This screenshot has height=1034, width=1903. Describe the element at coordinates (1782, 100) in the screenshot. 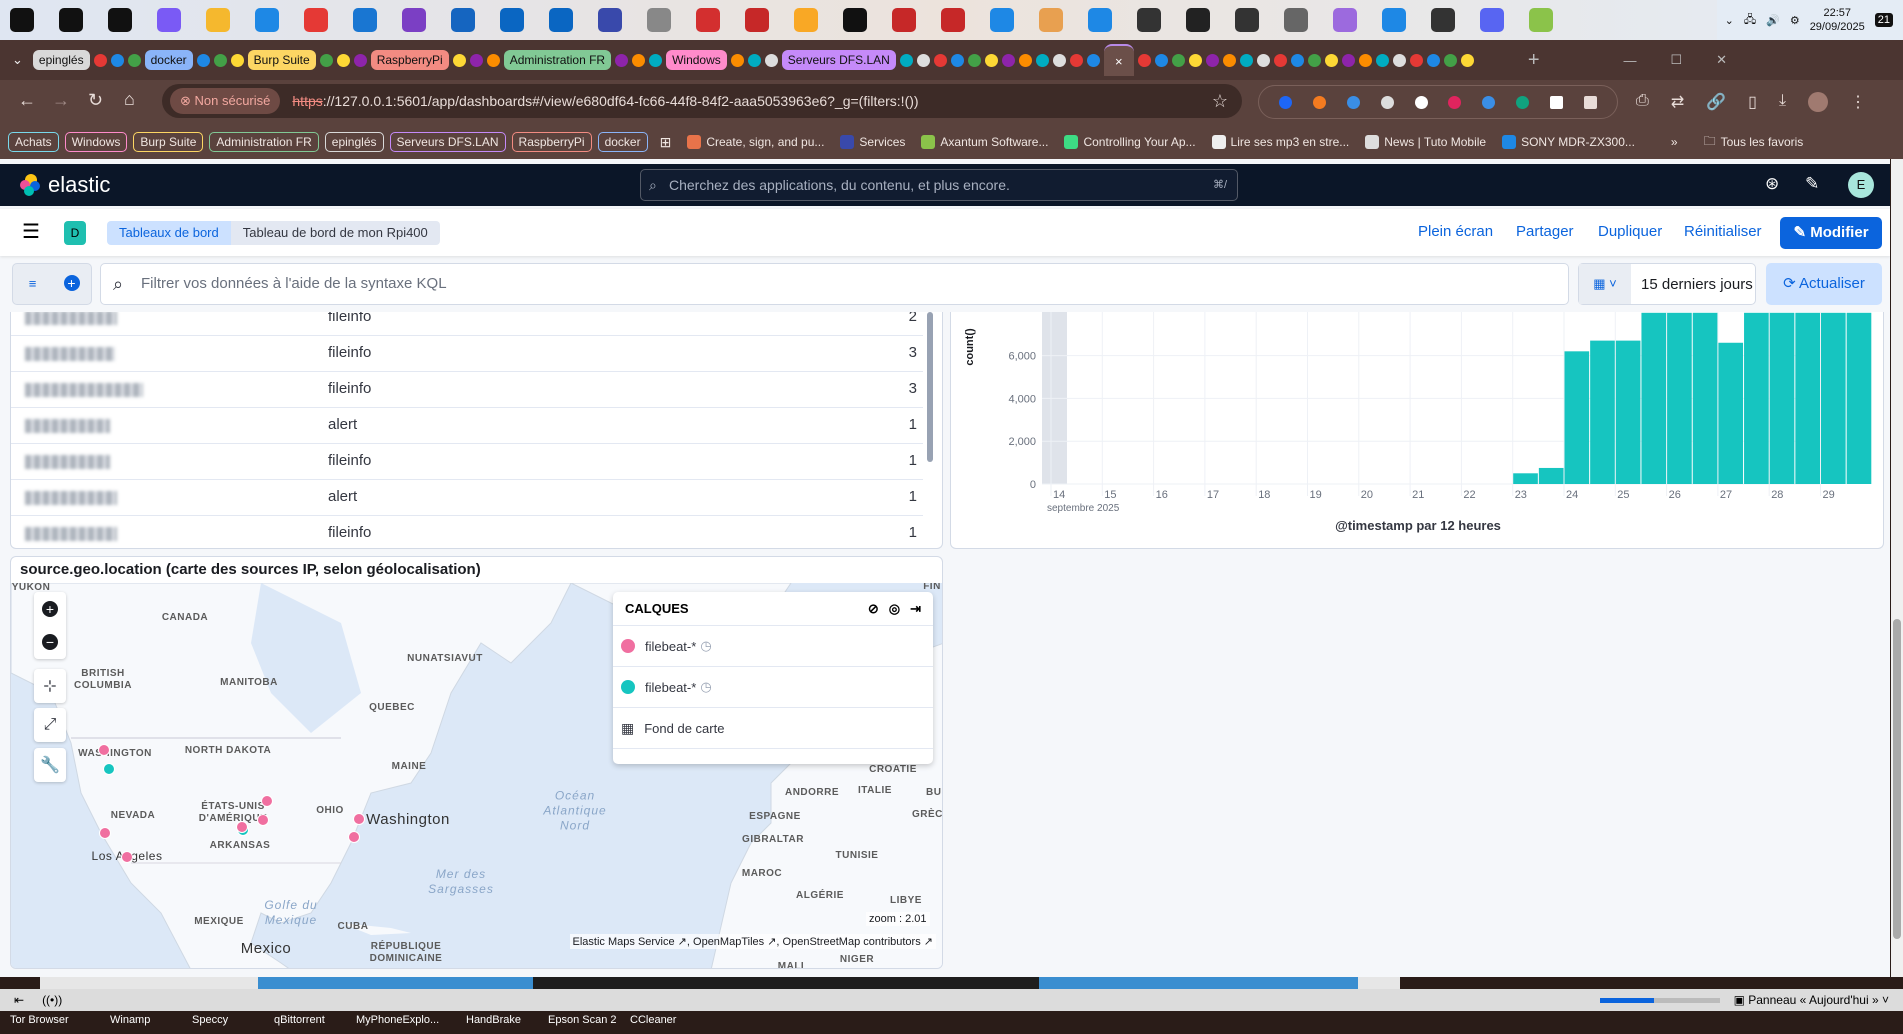

I see `download-icon: ⤓` at that location.